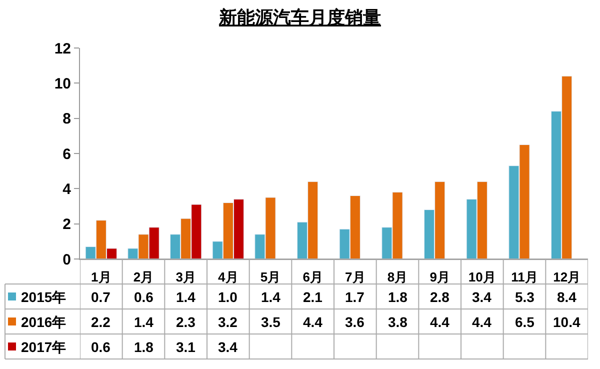 The height and width of the screenshot is (369, 600). What do you see at coordinates (524, 277) in the screenshot?
I see `x-tick-label: 11月` at bounding box center [524, 277].